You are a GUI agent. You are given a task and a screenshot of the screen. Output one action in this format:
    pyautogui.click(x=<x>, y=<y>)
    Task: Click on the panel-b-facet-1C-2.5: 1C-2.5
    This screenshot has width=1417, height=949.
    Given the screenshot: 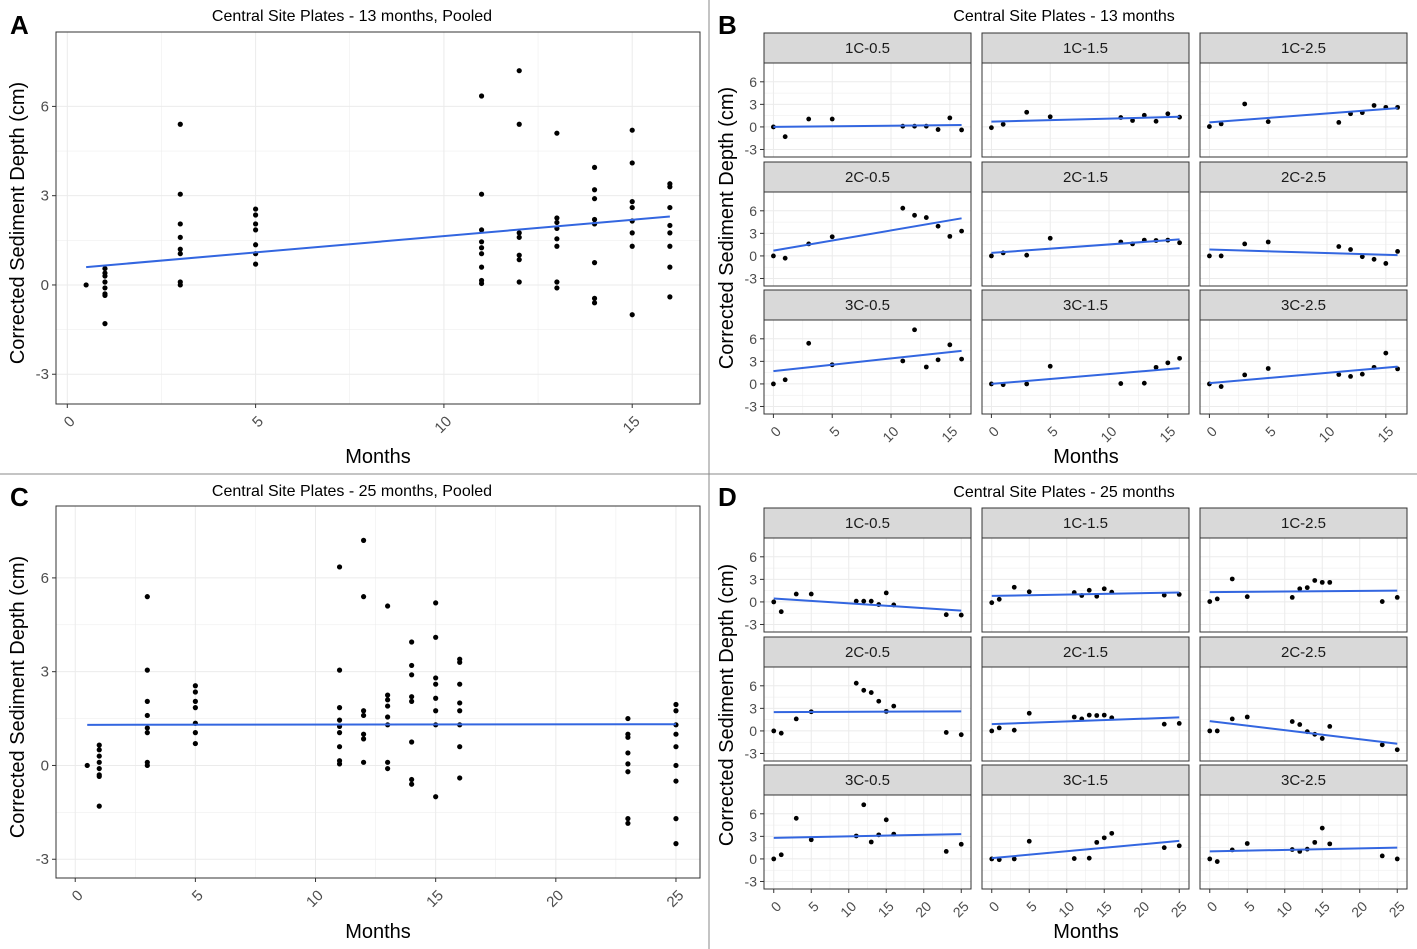 What is the action you would take?
    pyautogui.click(x=1303, y=95)
    